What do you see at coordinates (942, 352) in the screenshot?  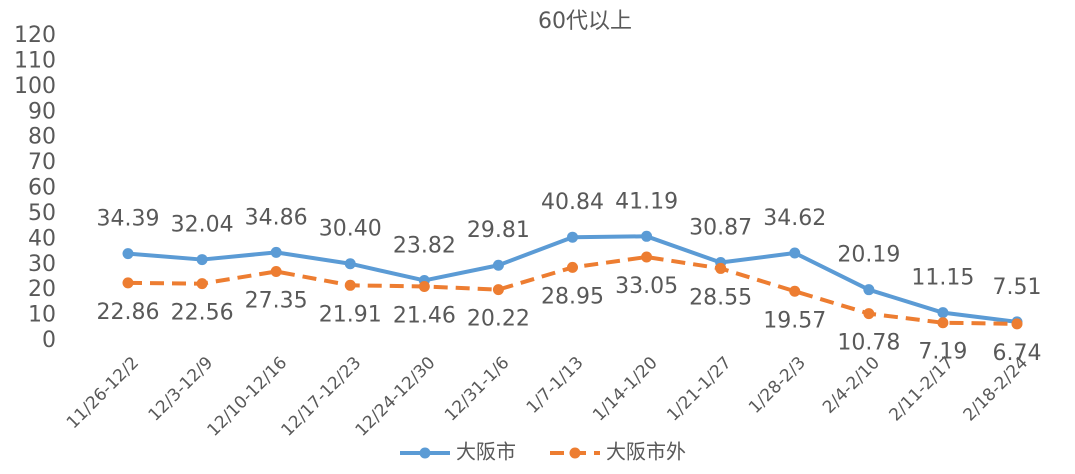 I see `data-label: 7.19` at bounding box center [942, 352].